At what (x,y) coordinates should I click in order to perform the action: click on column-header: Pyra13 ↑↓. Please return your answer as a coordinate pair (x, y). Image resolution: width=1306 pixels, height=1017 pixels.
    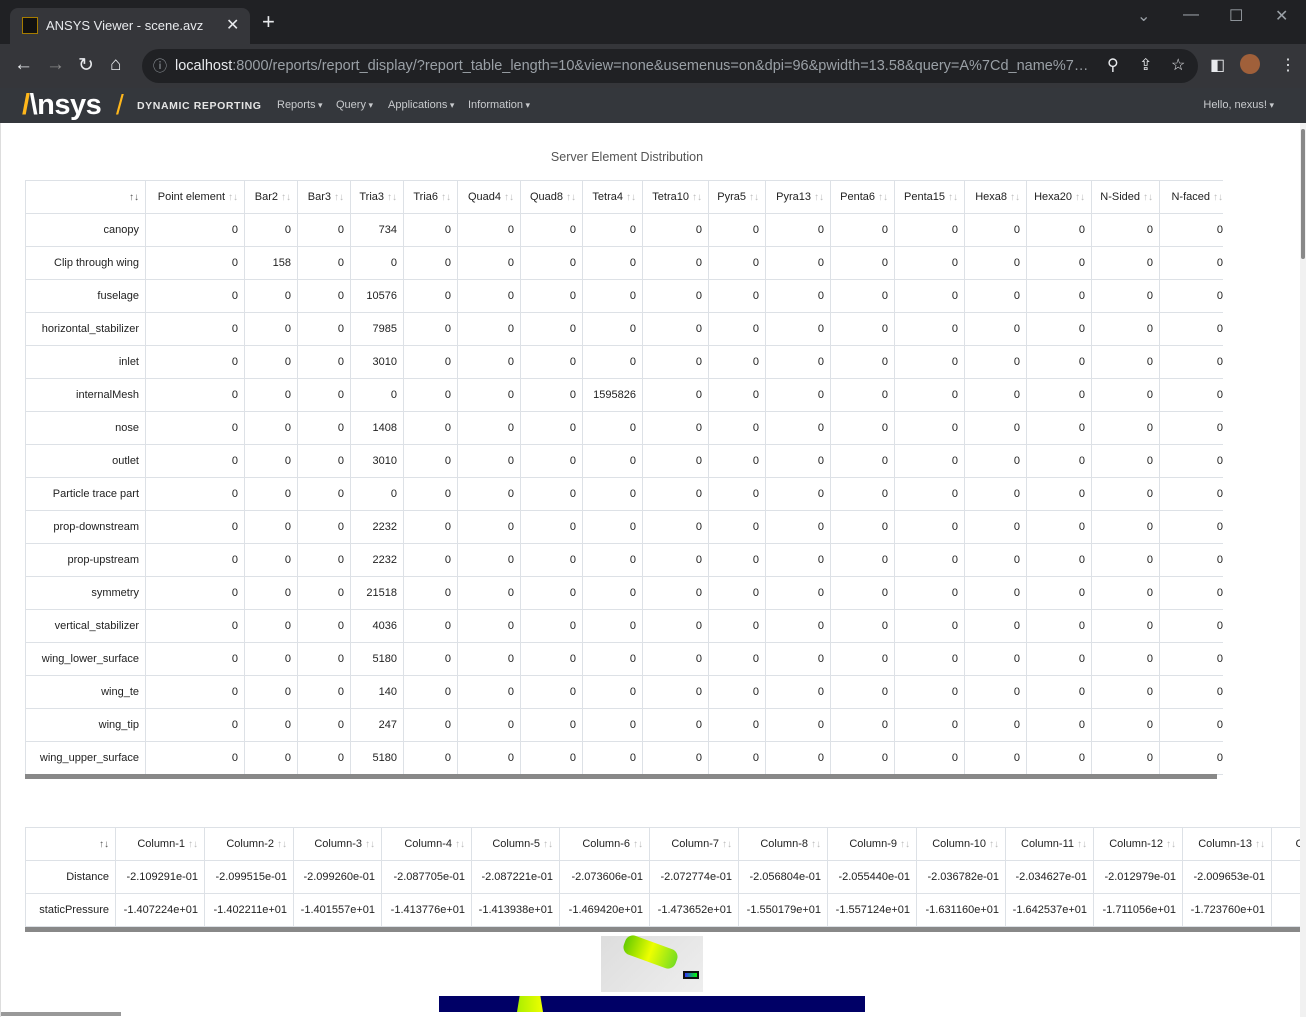
    Looking at the image, I should click on (798, 197).